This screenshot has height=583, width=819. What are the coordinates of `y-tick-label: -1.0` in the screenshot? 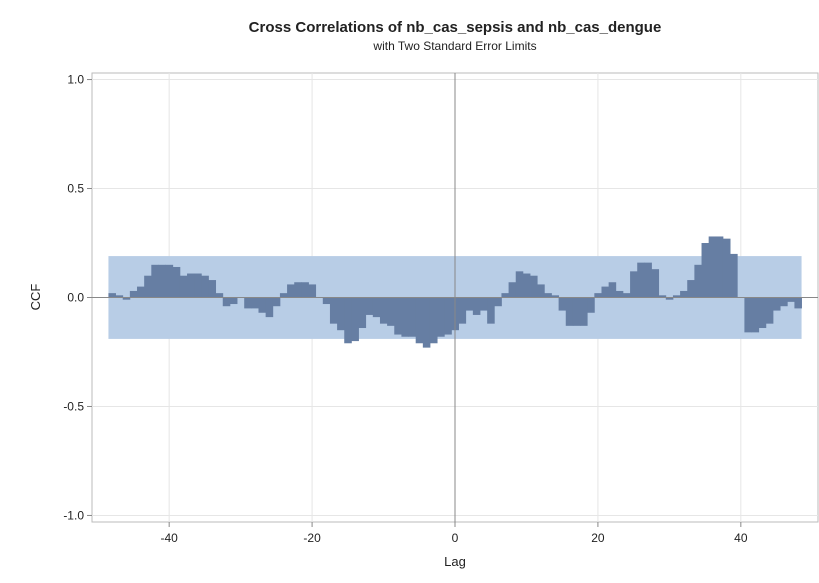 It's located at (73, 515).